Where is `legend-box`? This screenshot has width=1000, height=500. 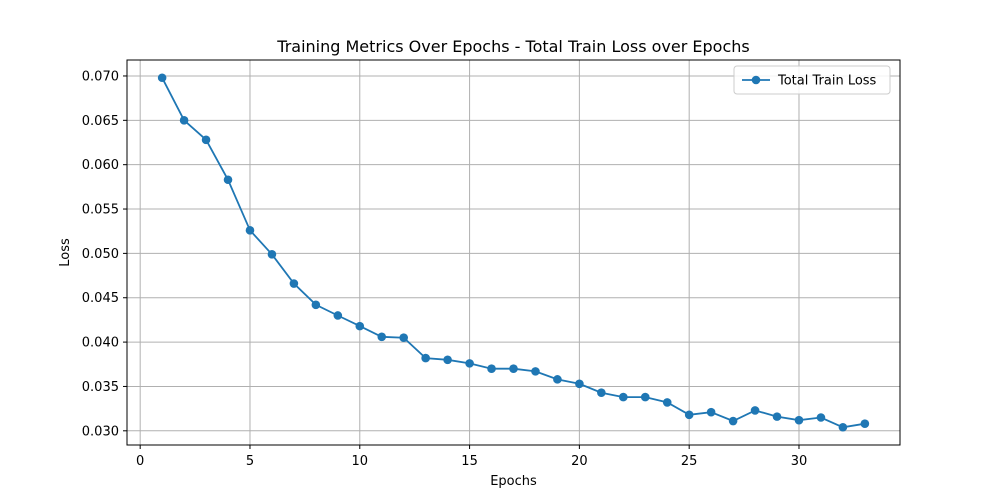
legend-box is located at coordinates (812, 80).